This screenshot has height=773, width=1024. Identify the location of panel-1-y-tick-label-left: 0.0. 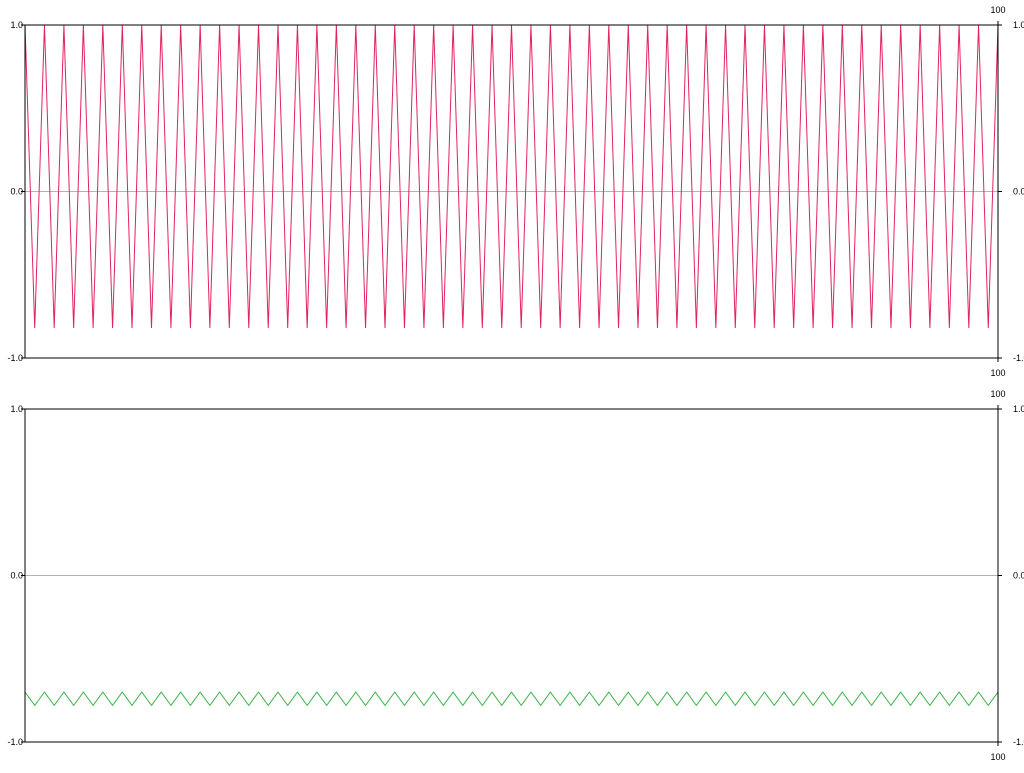
(16, 192).